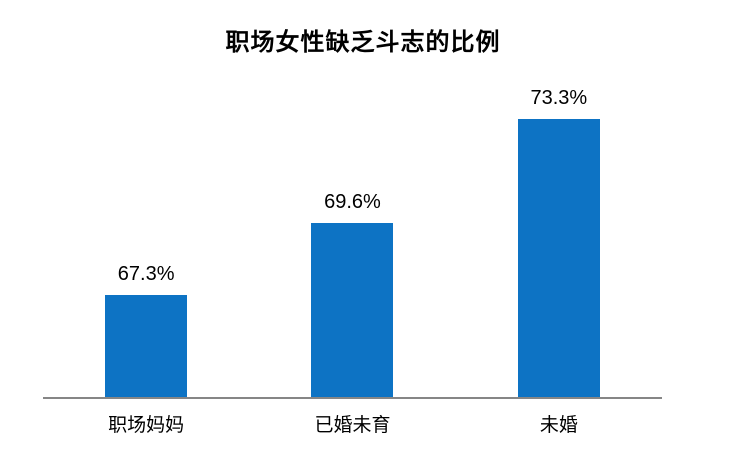  What do you see at coordinates (352, 202) in the screenshot?
I see `bar-value-label: 69.6%` at bounding box center [352, 202].